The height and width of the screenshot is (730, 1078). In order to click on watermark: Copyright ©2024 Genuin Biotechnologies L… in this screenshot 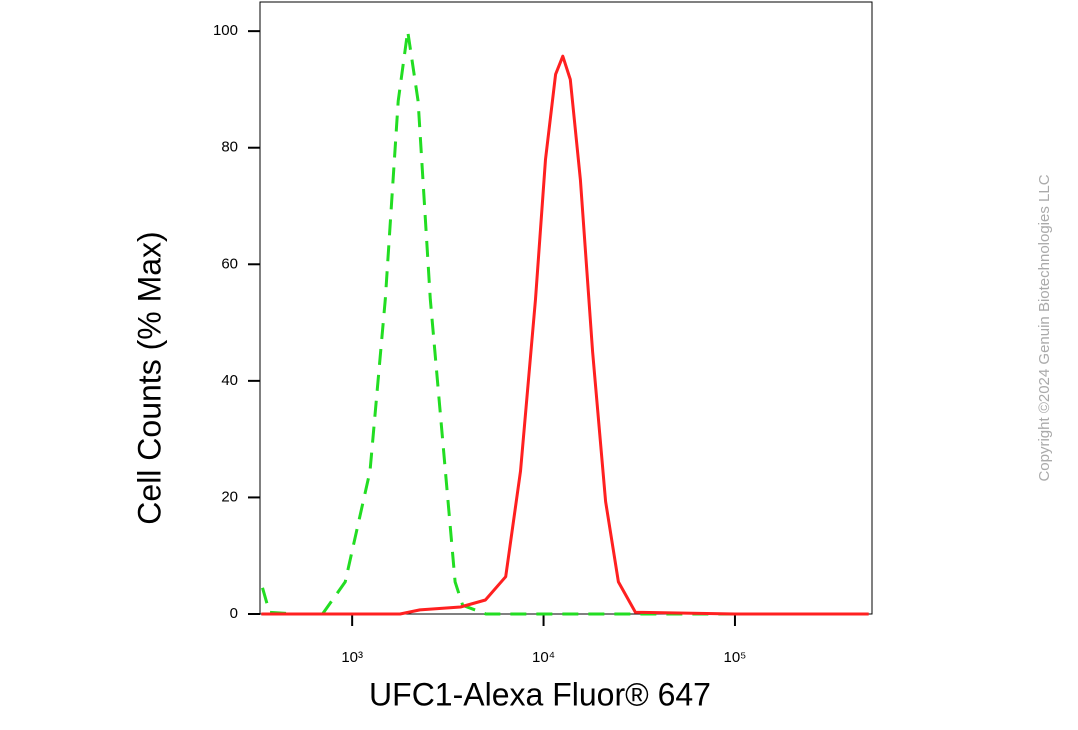, I will do `click(1044, 327)`.